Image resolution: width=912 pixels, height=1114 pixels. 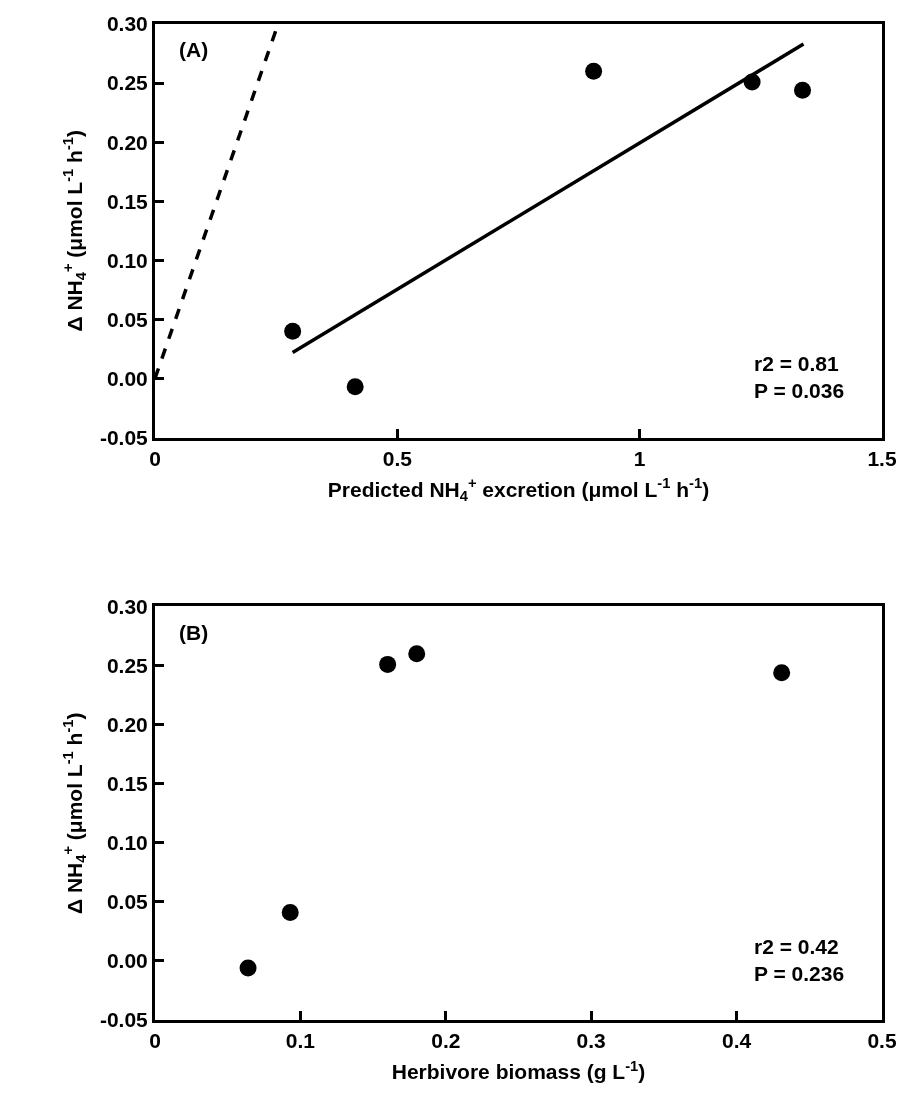 I want to click on annotation: r2 = 0.81 P = 0.036, so click(x=799, y=377).